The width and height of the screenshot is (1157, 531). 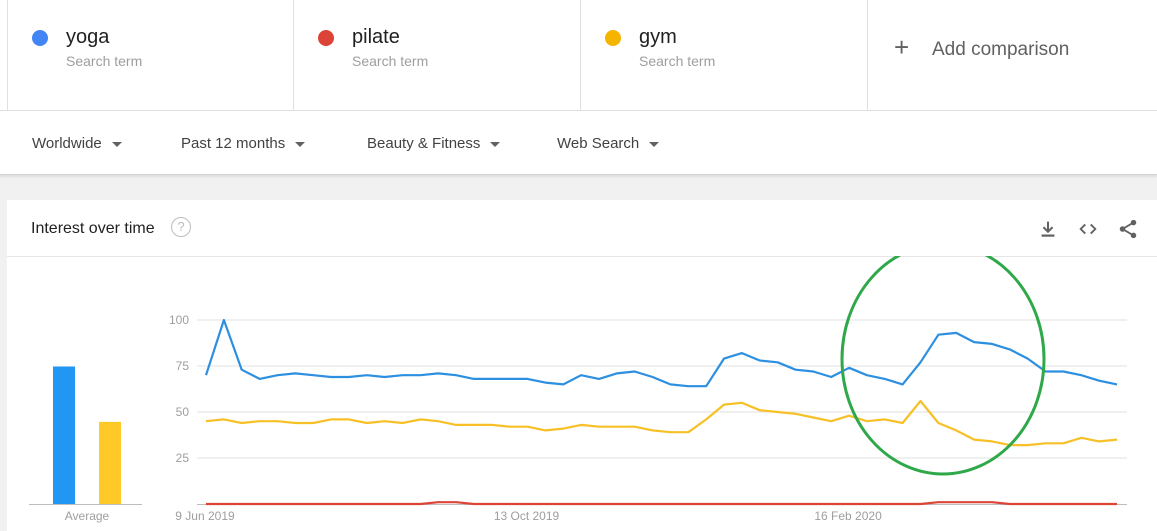 I want to click on category-dropdown-label: Beauty & Fitness, so click(x=424, y=143).